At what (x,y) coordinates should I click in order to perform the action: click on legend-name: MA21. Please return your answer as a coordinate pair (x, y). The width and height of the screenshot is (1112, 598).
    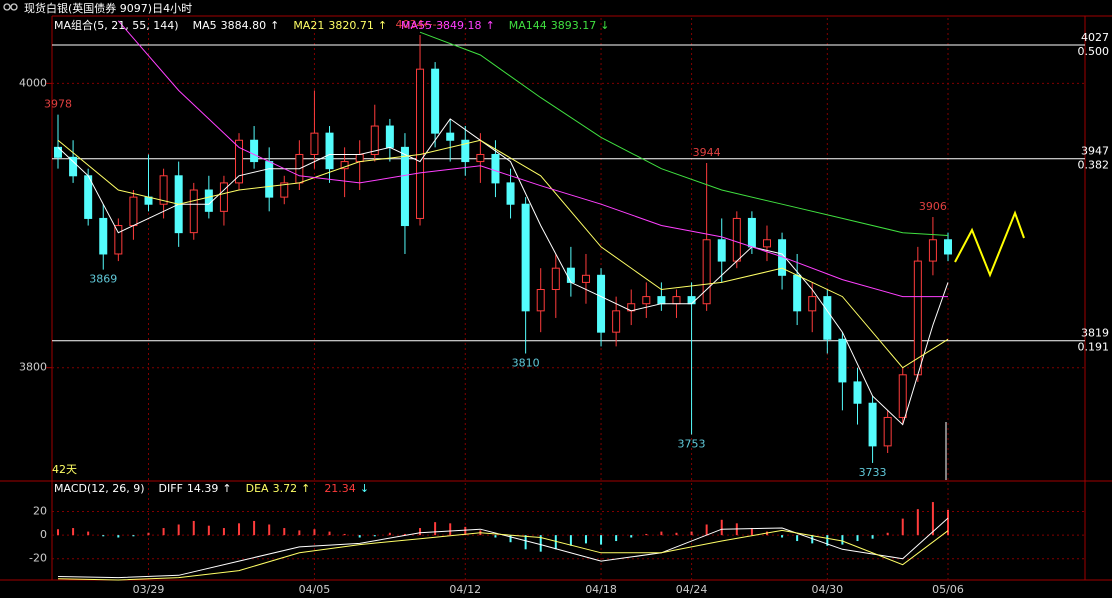
    Looking at the image, I should click on (309, 25).